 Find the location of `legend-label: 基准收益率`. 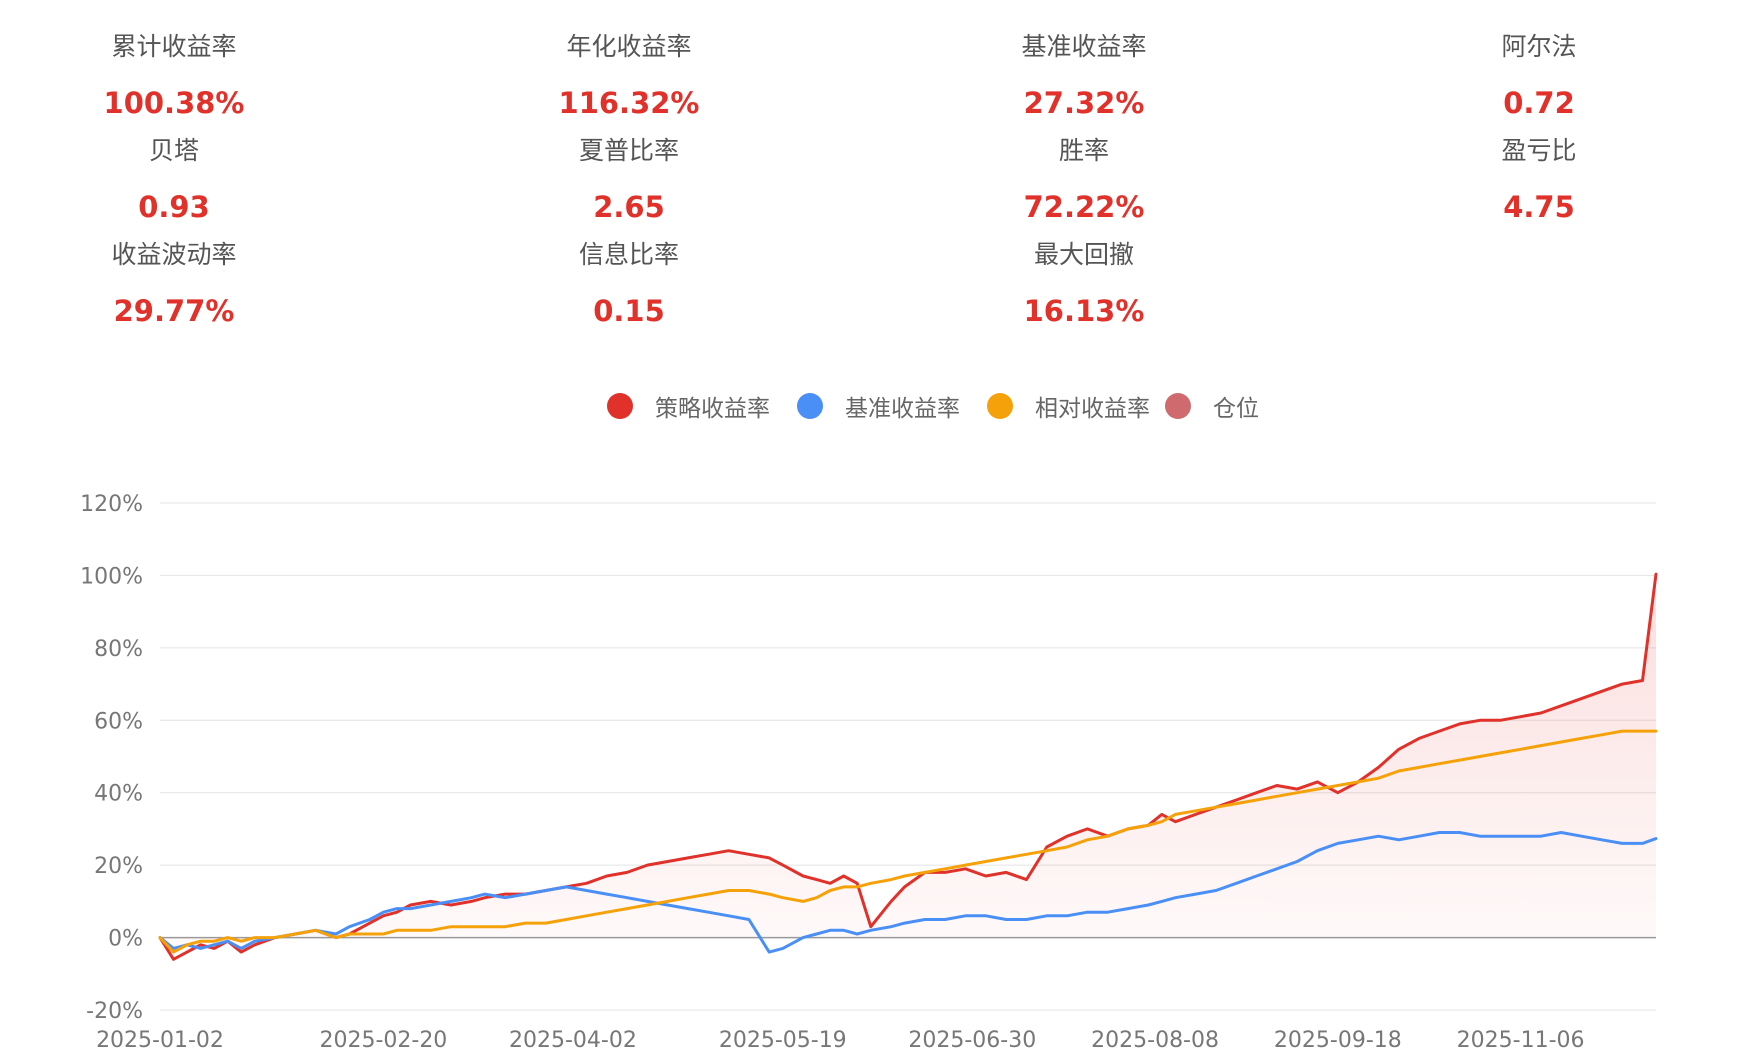

legend-label: 基准收益率 is located at coordinates (902, 409).